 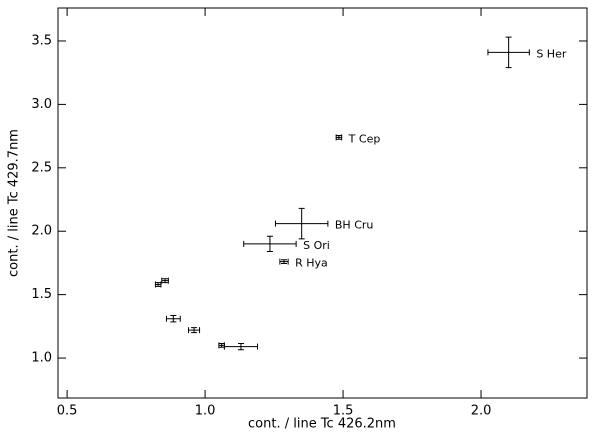 What do you see at coordinates (354, 225) in the screenshot?
I see `point-label: BH Cru` at bounding box center [354, 225].